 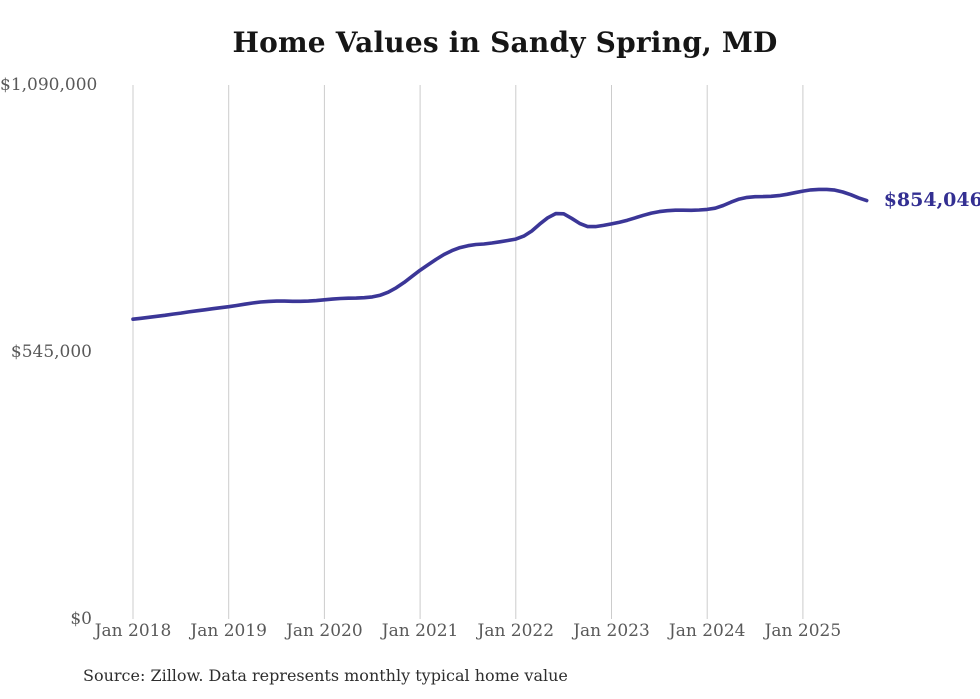 I want to click on x-axis-tick-label: Jan 2023, so click(x=611, y=631).